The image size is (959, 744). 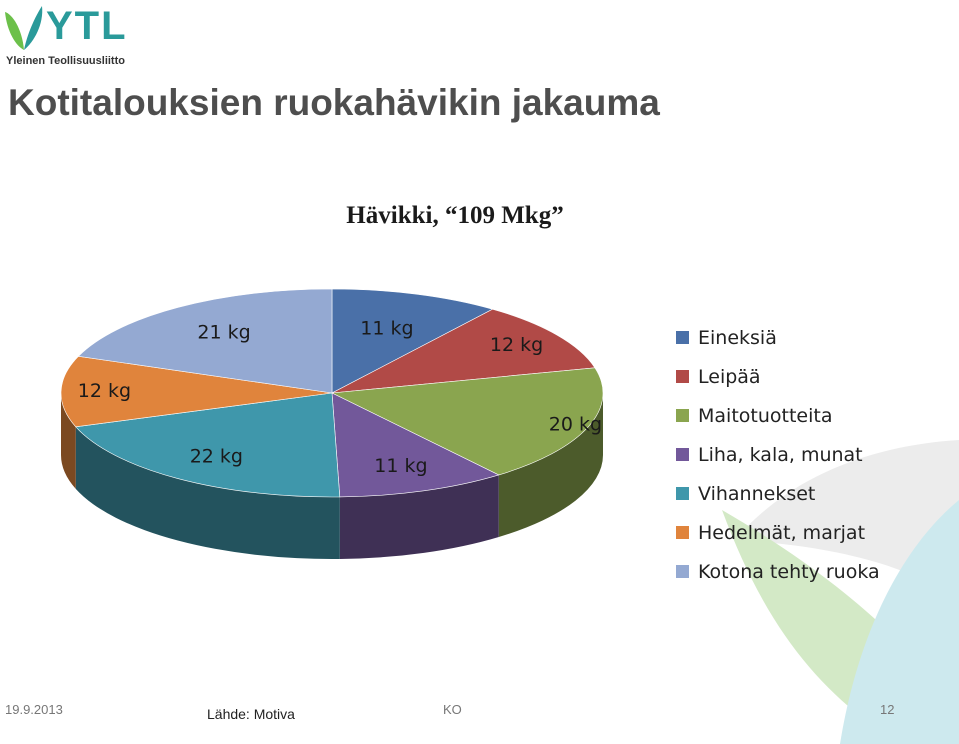 I want to click on data-label-2: 12 kg, so click(x=516, y=345).